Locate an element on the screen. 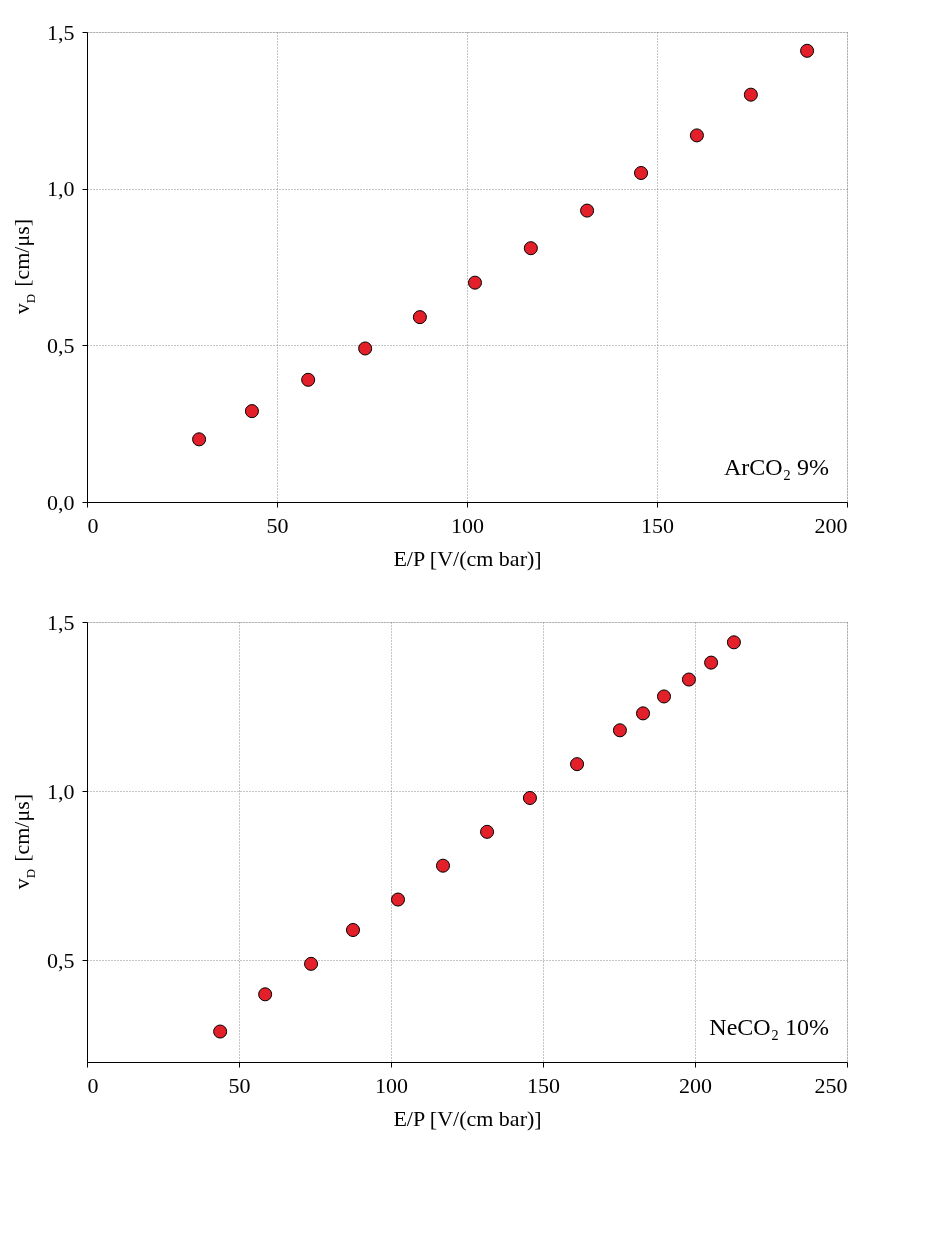 Image resolution: width=933 pixels, height=1253 pixels. y-tick-label: 0,0 is located at coordinates (61, 502).